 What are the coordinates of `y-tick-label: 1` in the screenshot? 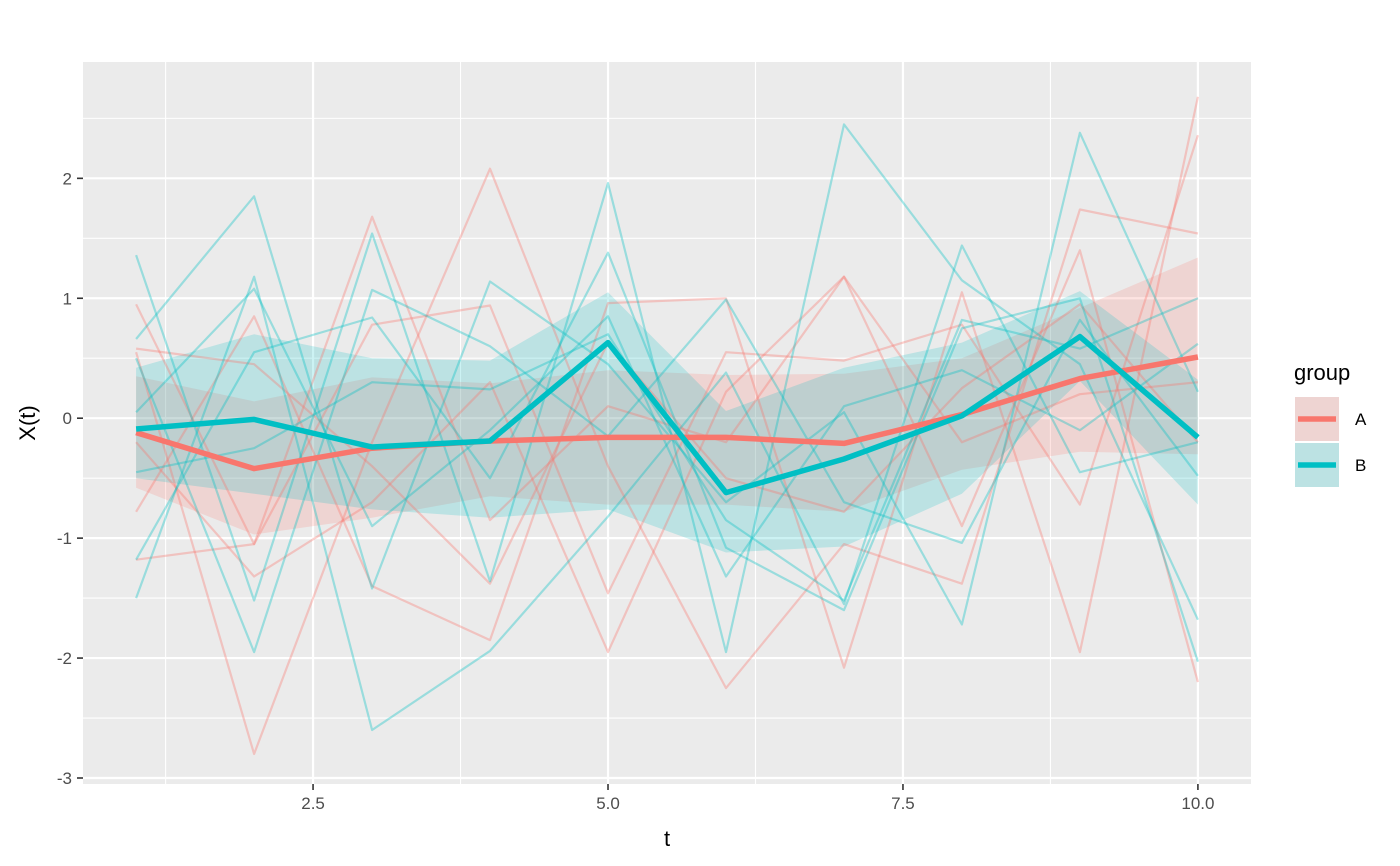 It's located at (67, 298).